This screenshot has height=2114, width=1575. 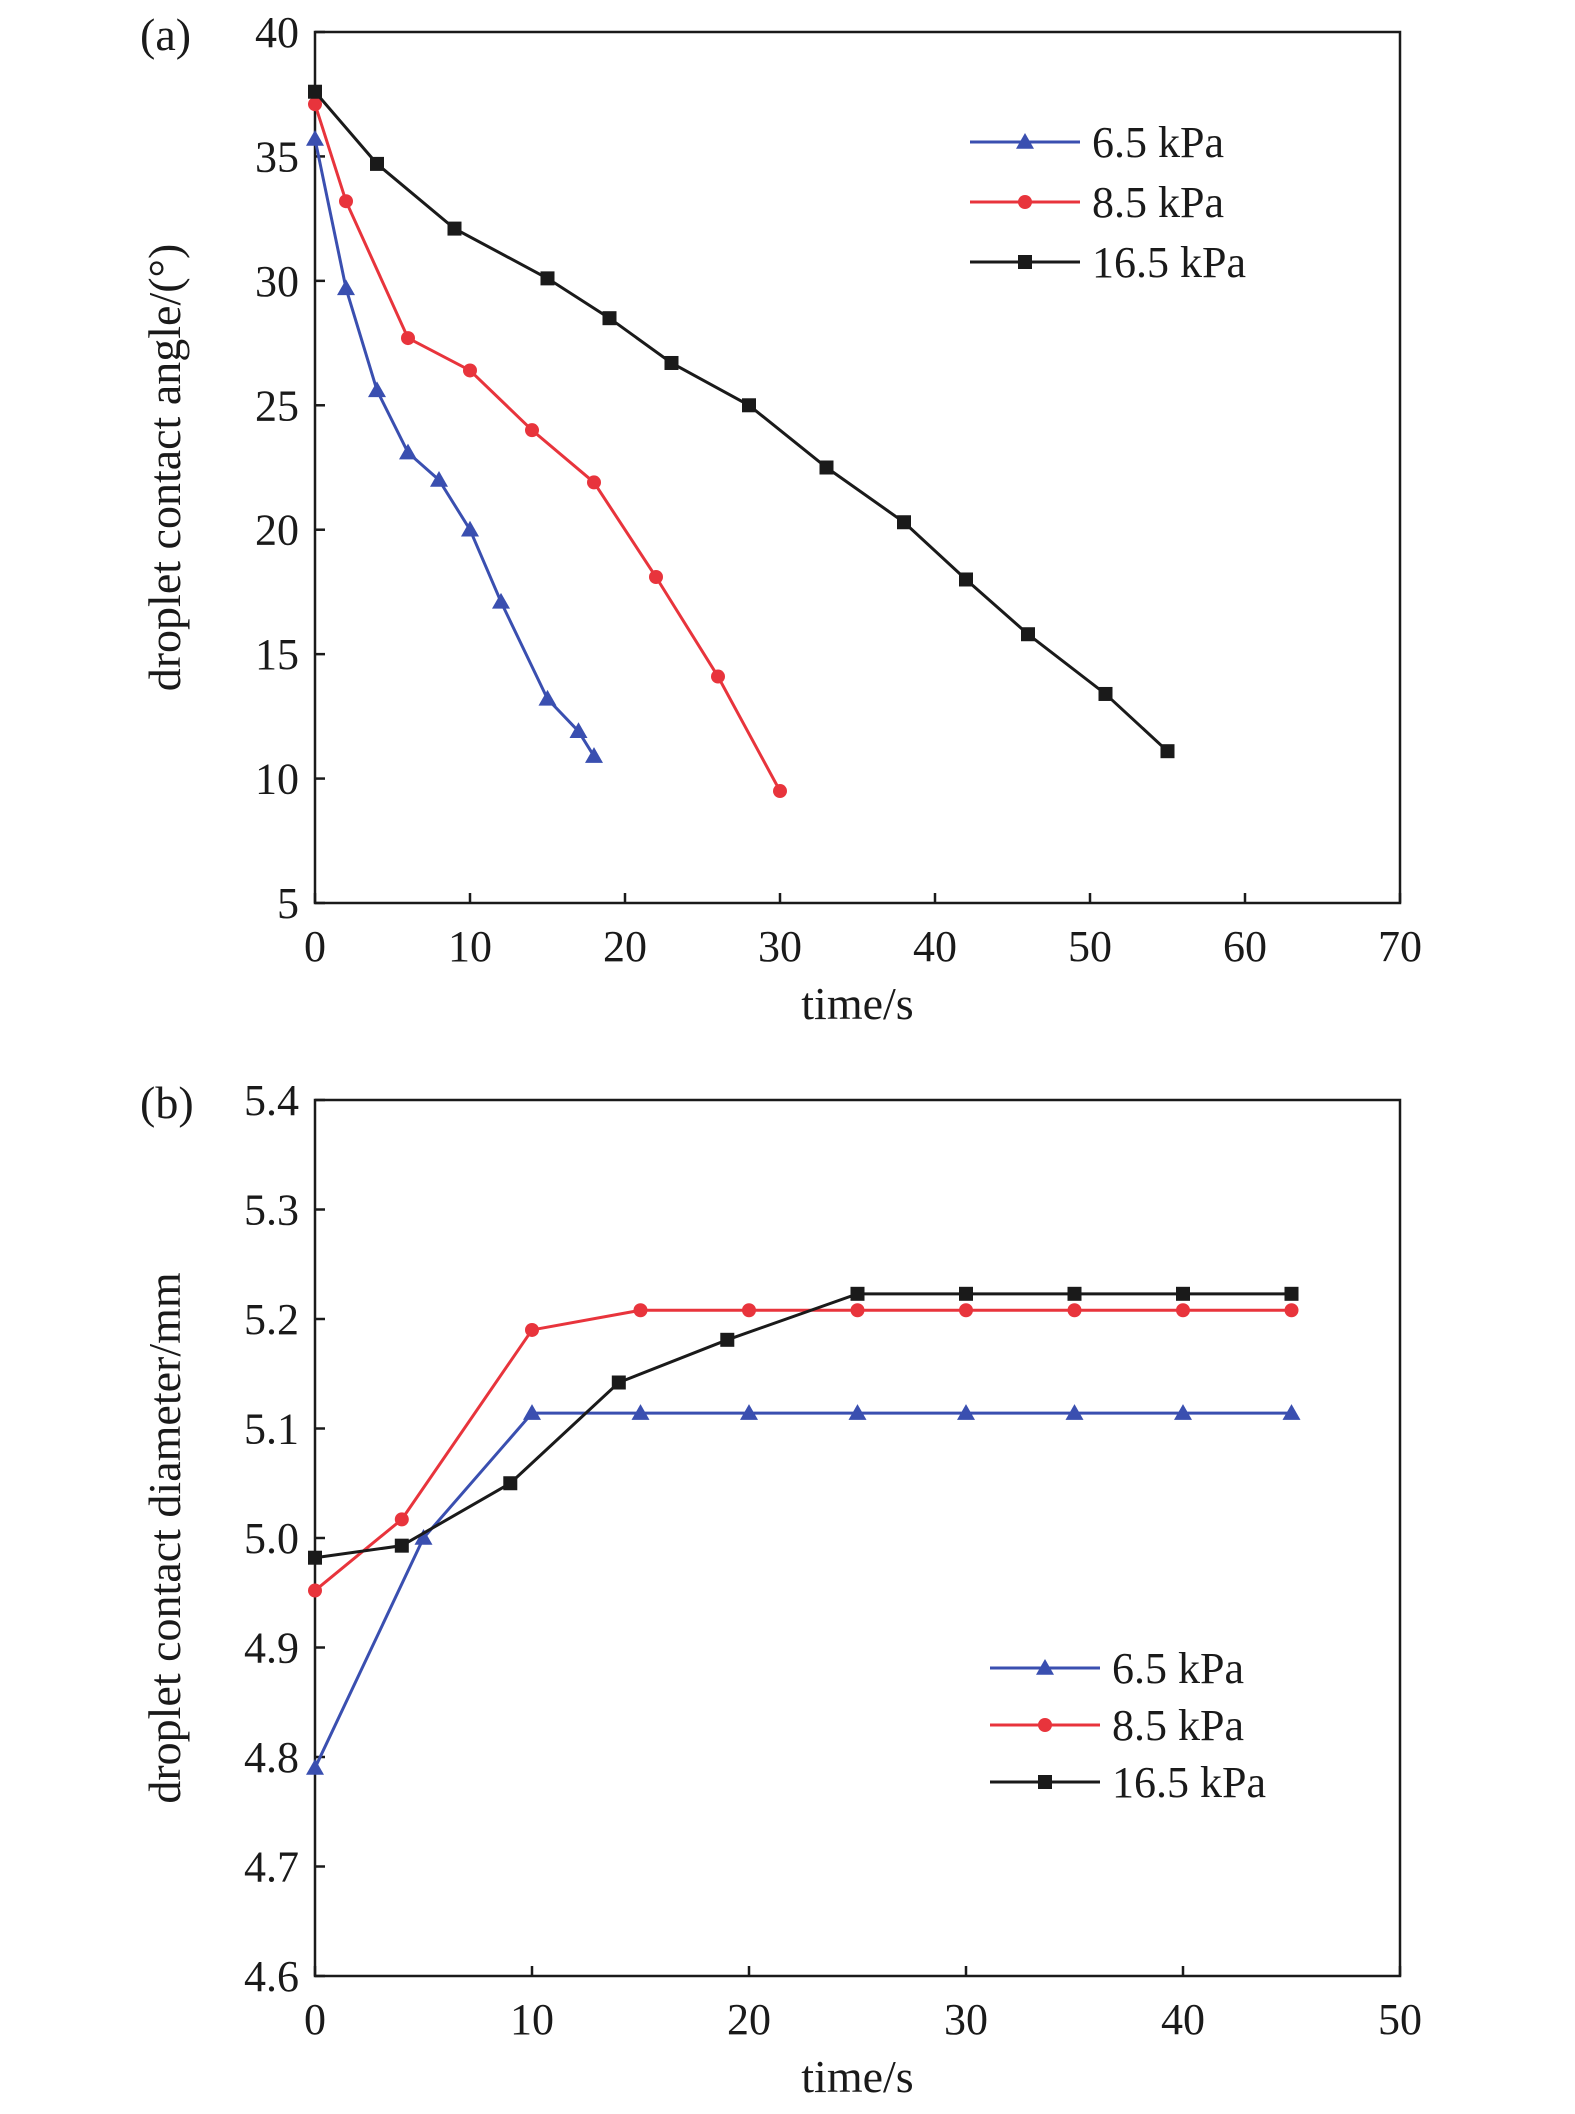 I want to click on y-tick-label: 5.2, so click(x=271, y=1319).